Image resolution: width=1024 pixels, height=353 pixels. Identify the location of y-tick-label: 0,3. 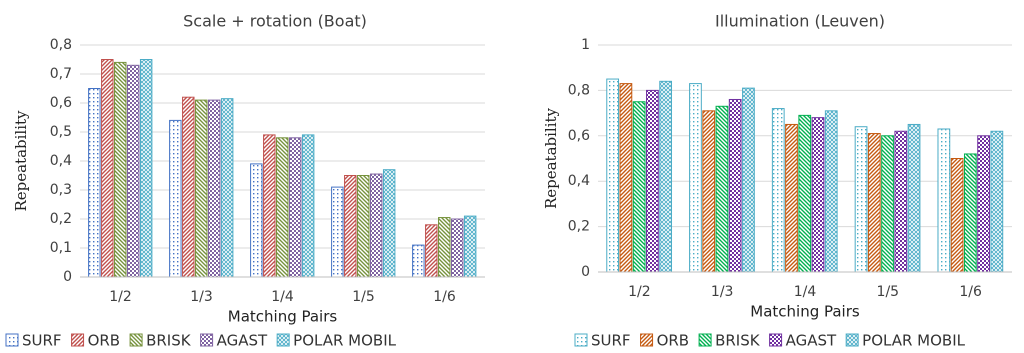
(61, 190).